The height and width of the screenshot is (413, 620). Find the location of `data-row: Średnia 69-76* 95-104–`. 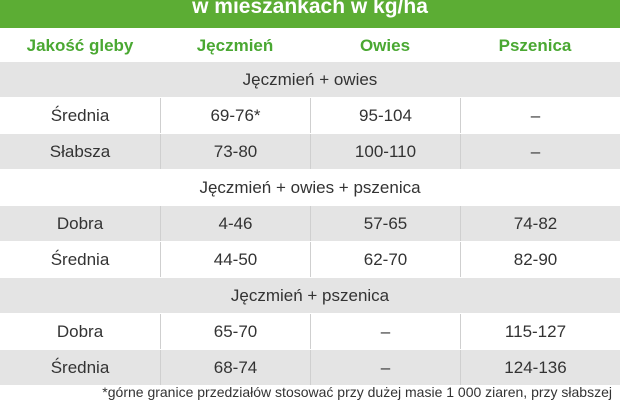

data-row: Średnia 69-76* 95-104– is located at coordinates (310, 116).